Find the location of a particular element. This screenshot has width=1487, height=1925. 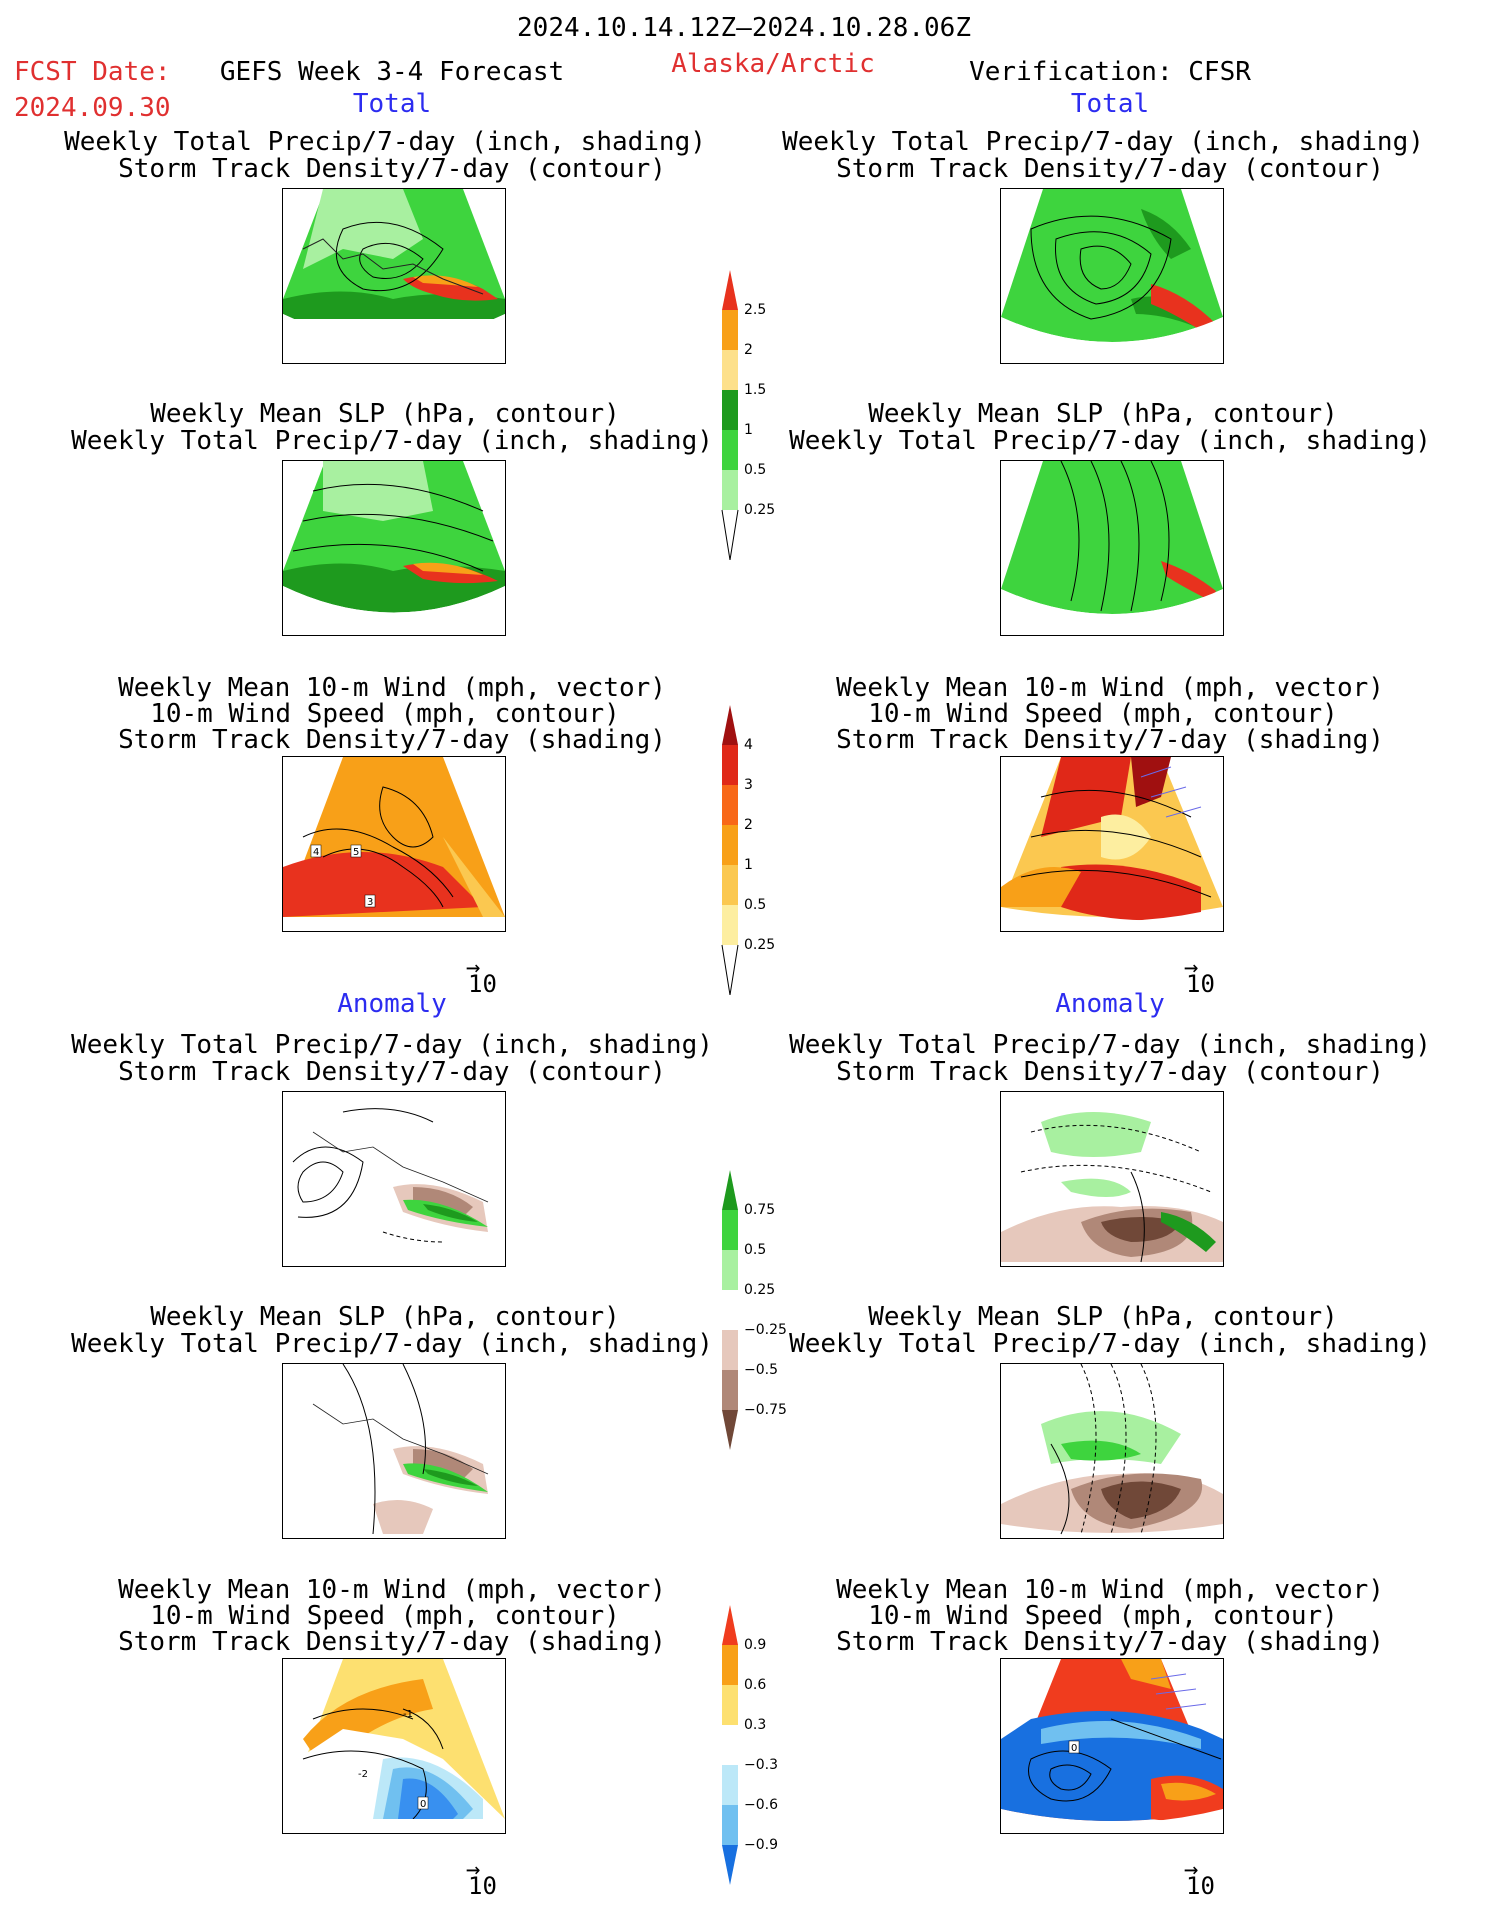

vector-scale-arrow-2: → is located at coordinates (1191, 967).